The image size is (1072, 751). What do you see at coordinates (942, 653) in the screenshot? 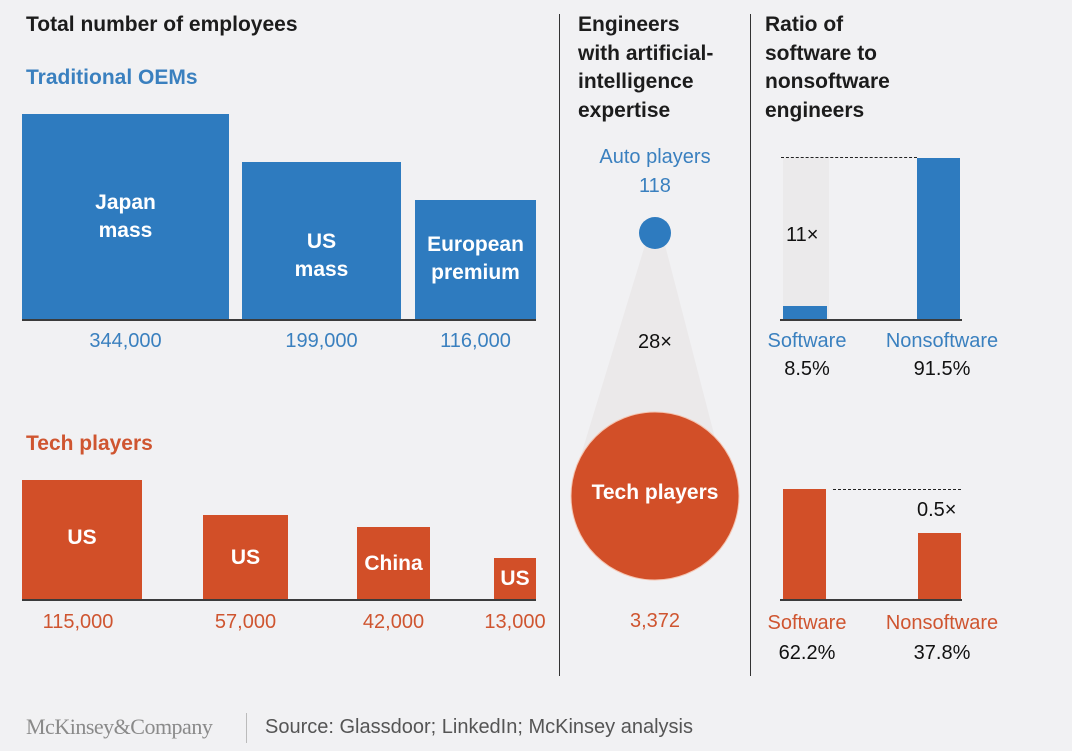
I see `nonsoftware-value: 37.8%` at bounding box center [942, 653].